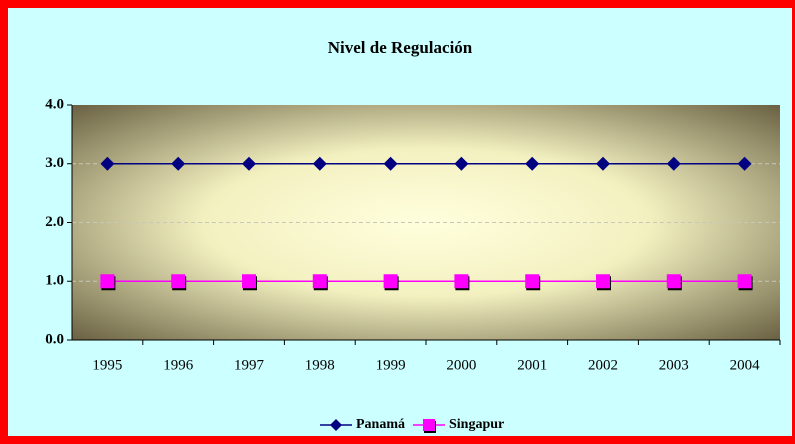 The height and width of the screenshot is (444, 795). I want to click on x-tick-label: 1996, so click(178, 365).